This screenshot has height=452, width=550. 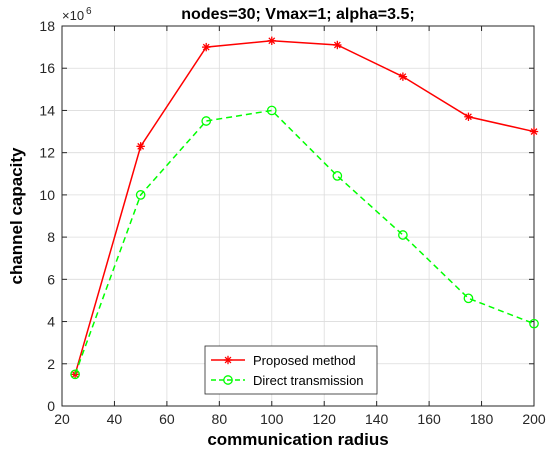 What do you see at coordinates (16, 216) in the screenshot?
I see `y-axis-label: channel capacity` at bounding box center [16, 216].